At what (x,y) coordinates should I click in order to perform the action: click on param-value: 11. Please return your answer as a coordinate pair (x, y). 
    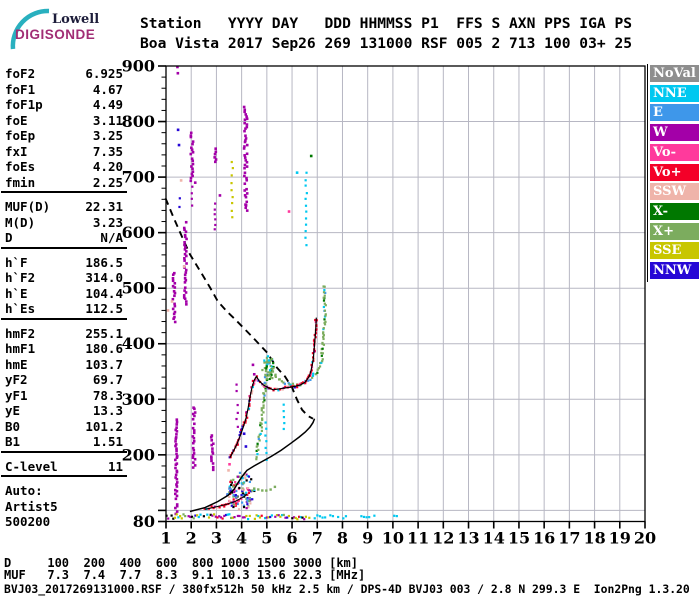
    Looking at the image, I should click on (115, 466).